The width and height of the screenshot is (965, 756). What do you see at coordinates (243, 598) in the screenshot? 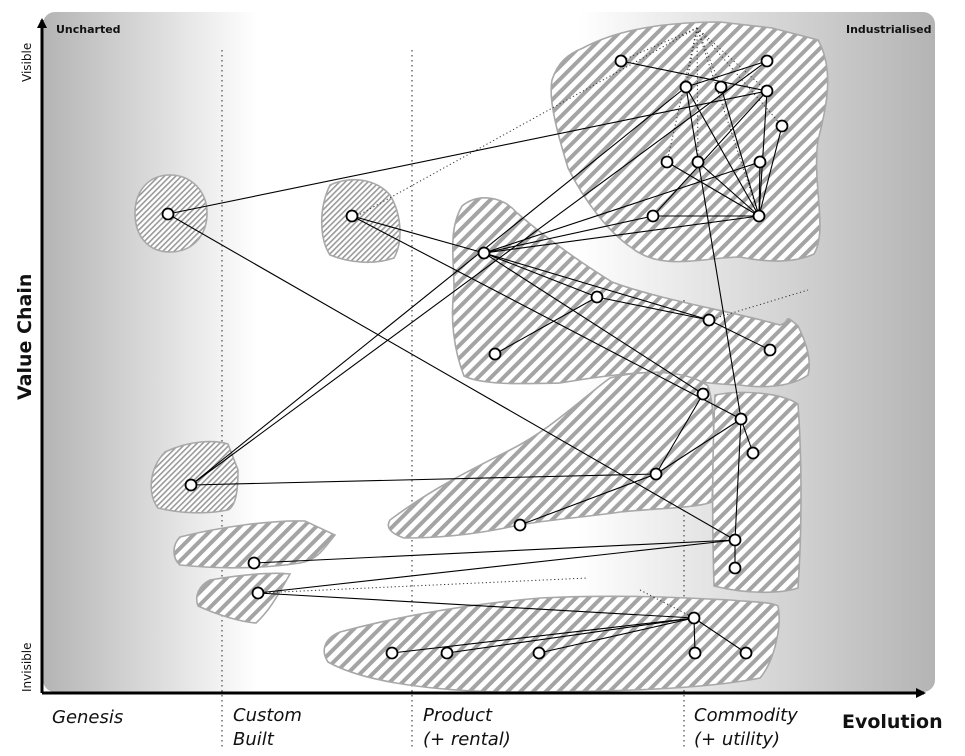
I see `cluster-small-left-lower` at bounding box center [243, 598].